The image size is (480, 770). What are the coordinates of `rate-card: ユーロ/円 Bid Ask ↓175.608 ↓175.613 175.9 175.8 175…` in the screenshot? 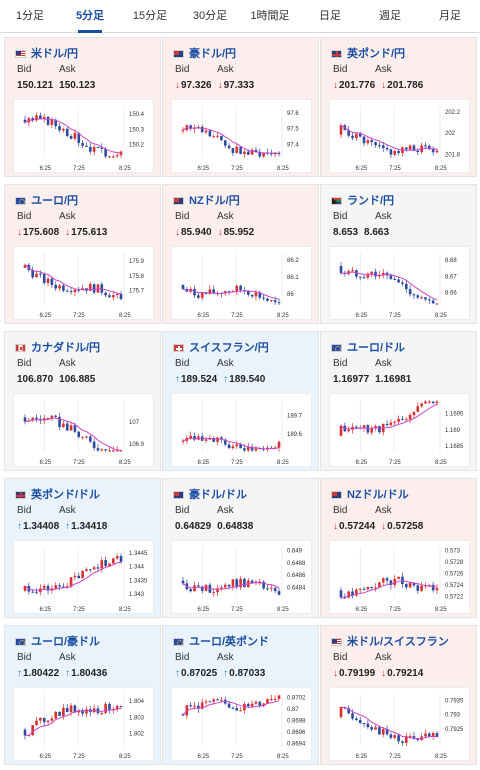 It's located at (82, 254).